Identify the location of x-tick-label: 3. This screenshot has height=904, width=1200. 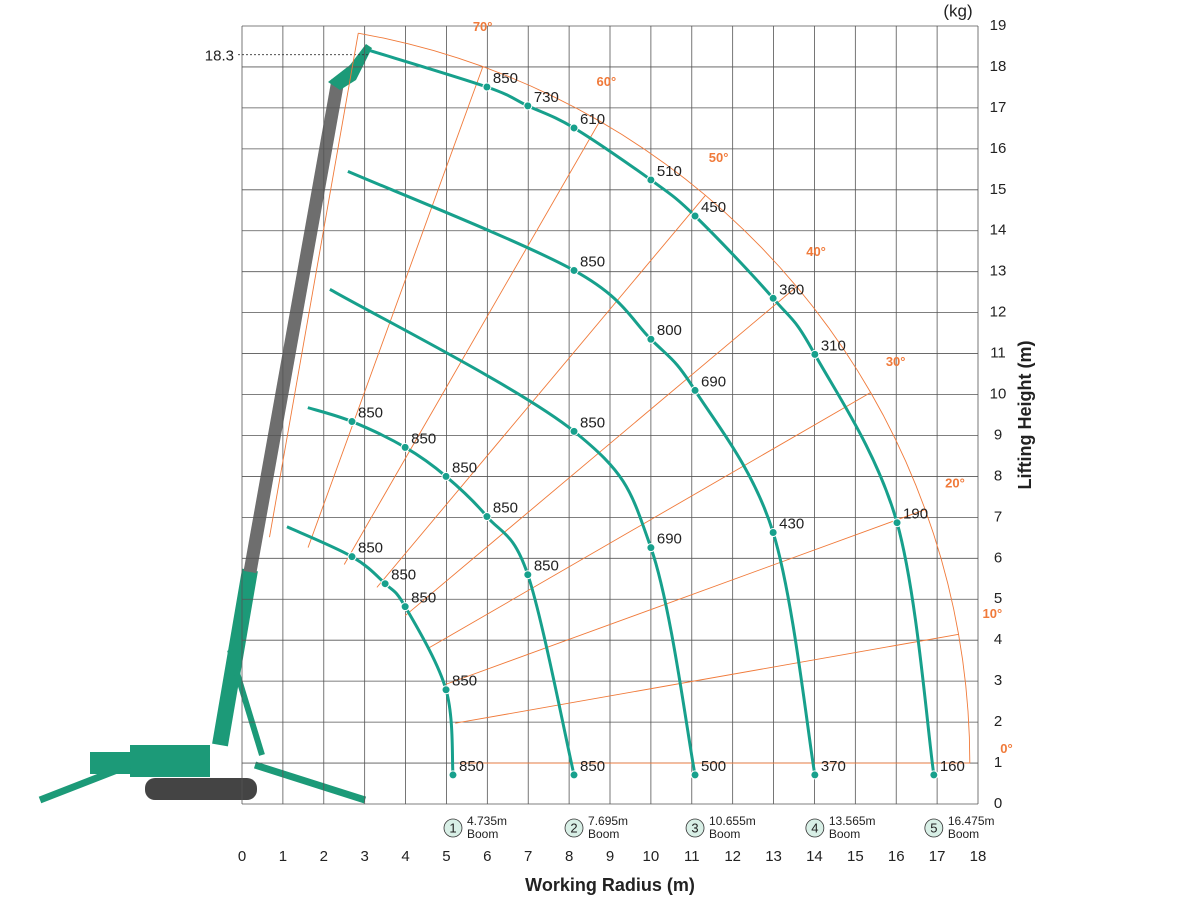
(364, 856).